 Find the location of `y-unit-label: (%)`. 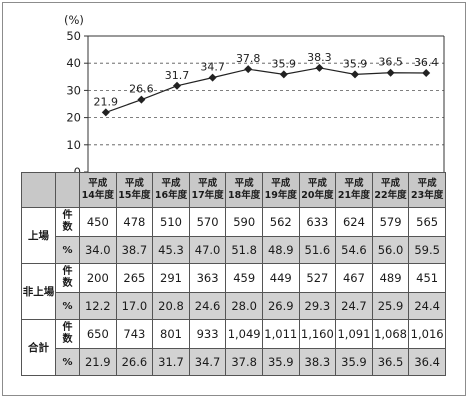

y-unit-label: (%) is located at coordinates (74, 20).